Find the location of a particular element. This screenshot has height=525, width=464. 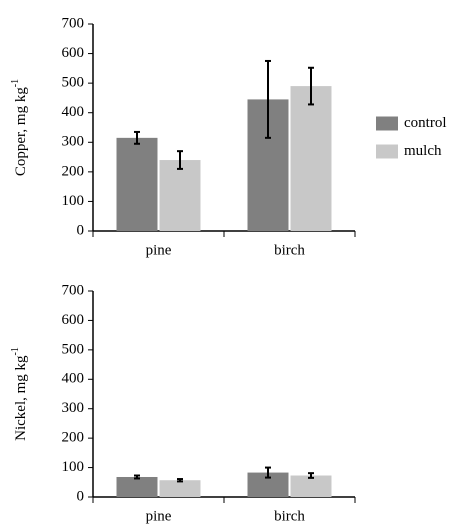

y-axis-label: Nickel, mg kg-1 is located at coordinates (19, 394).